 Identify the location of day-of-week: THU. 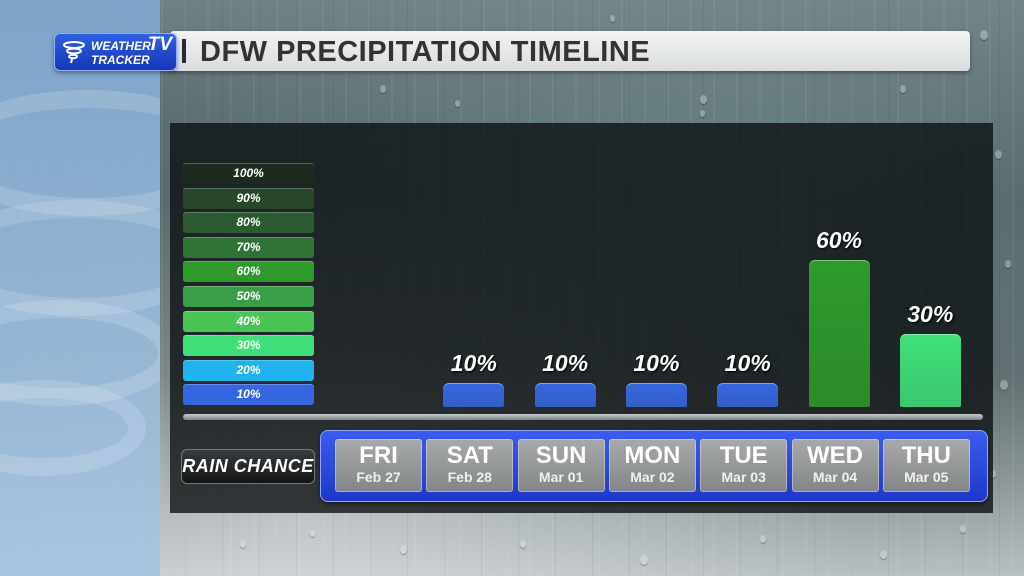
(926, 455).